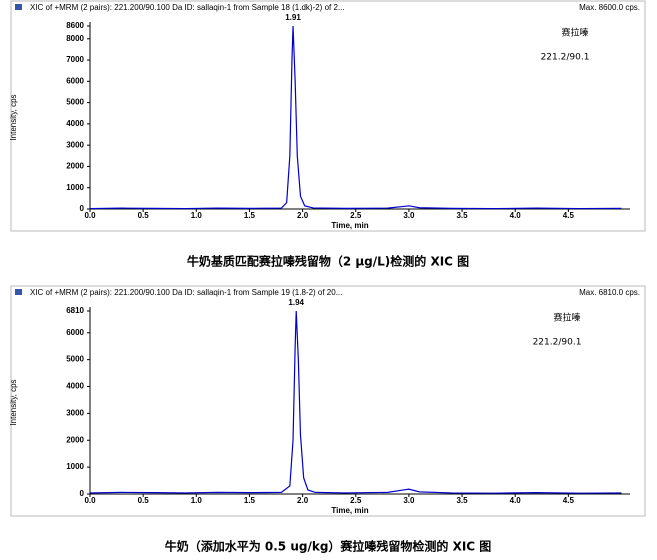 The image size is (657, 560). Describe the element at coordinates (328, 261) in the screenshot. I see `caption: 牛奶基质匹配赛拉嗪残留物（2 μg/L)检测的 XIC 图` at that location.